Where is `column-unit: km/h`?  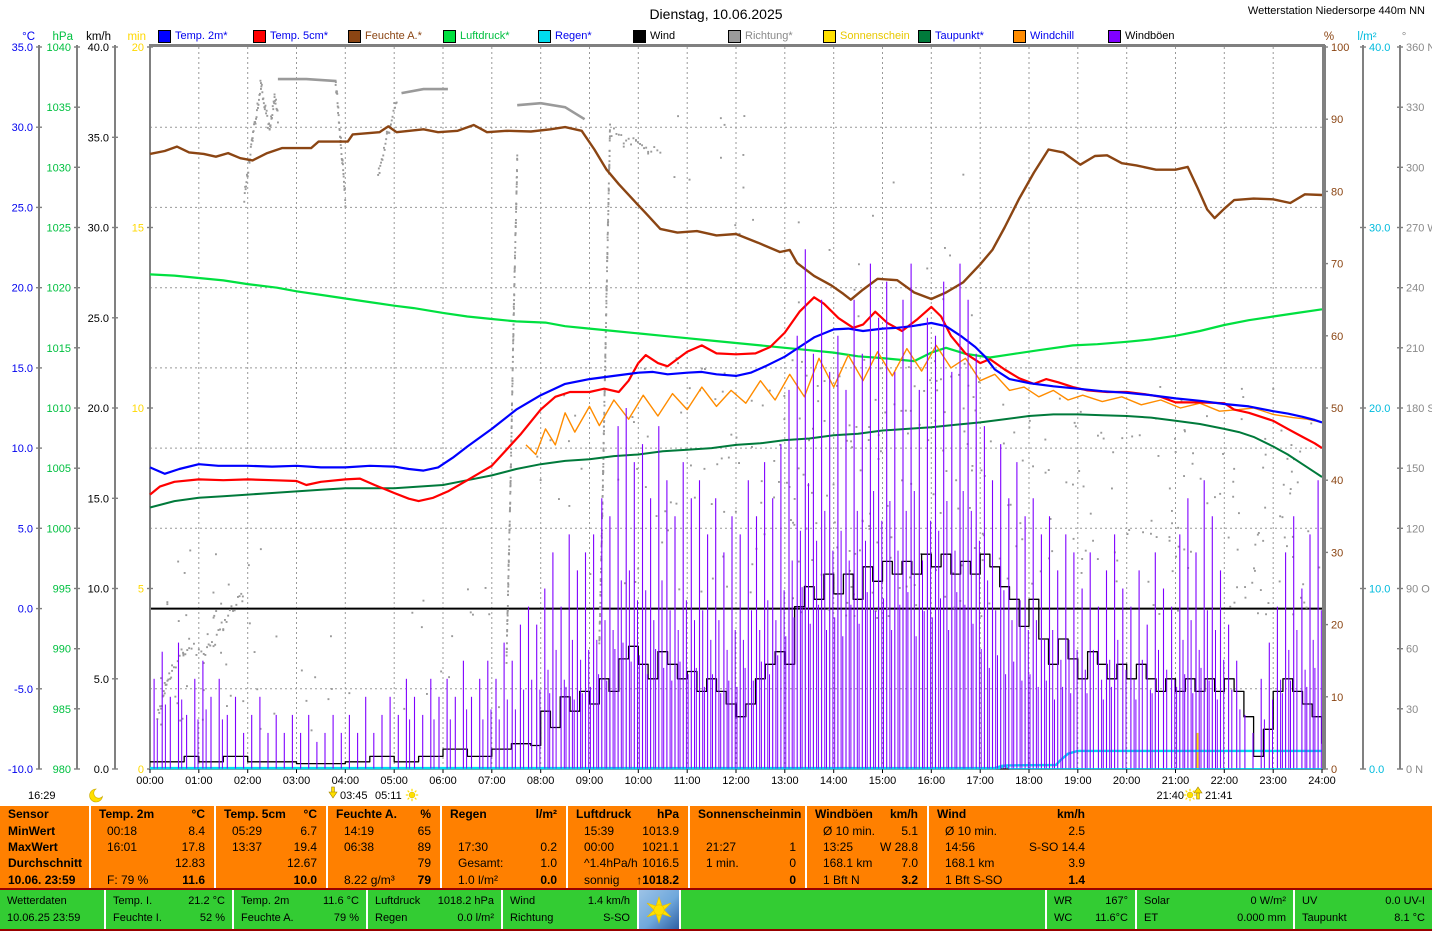 column-unit: km/h is located at coordinates (903, 814).